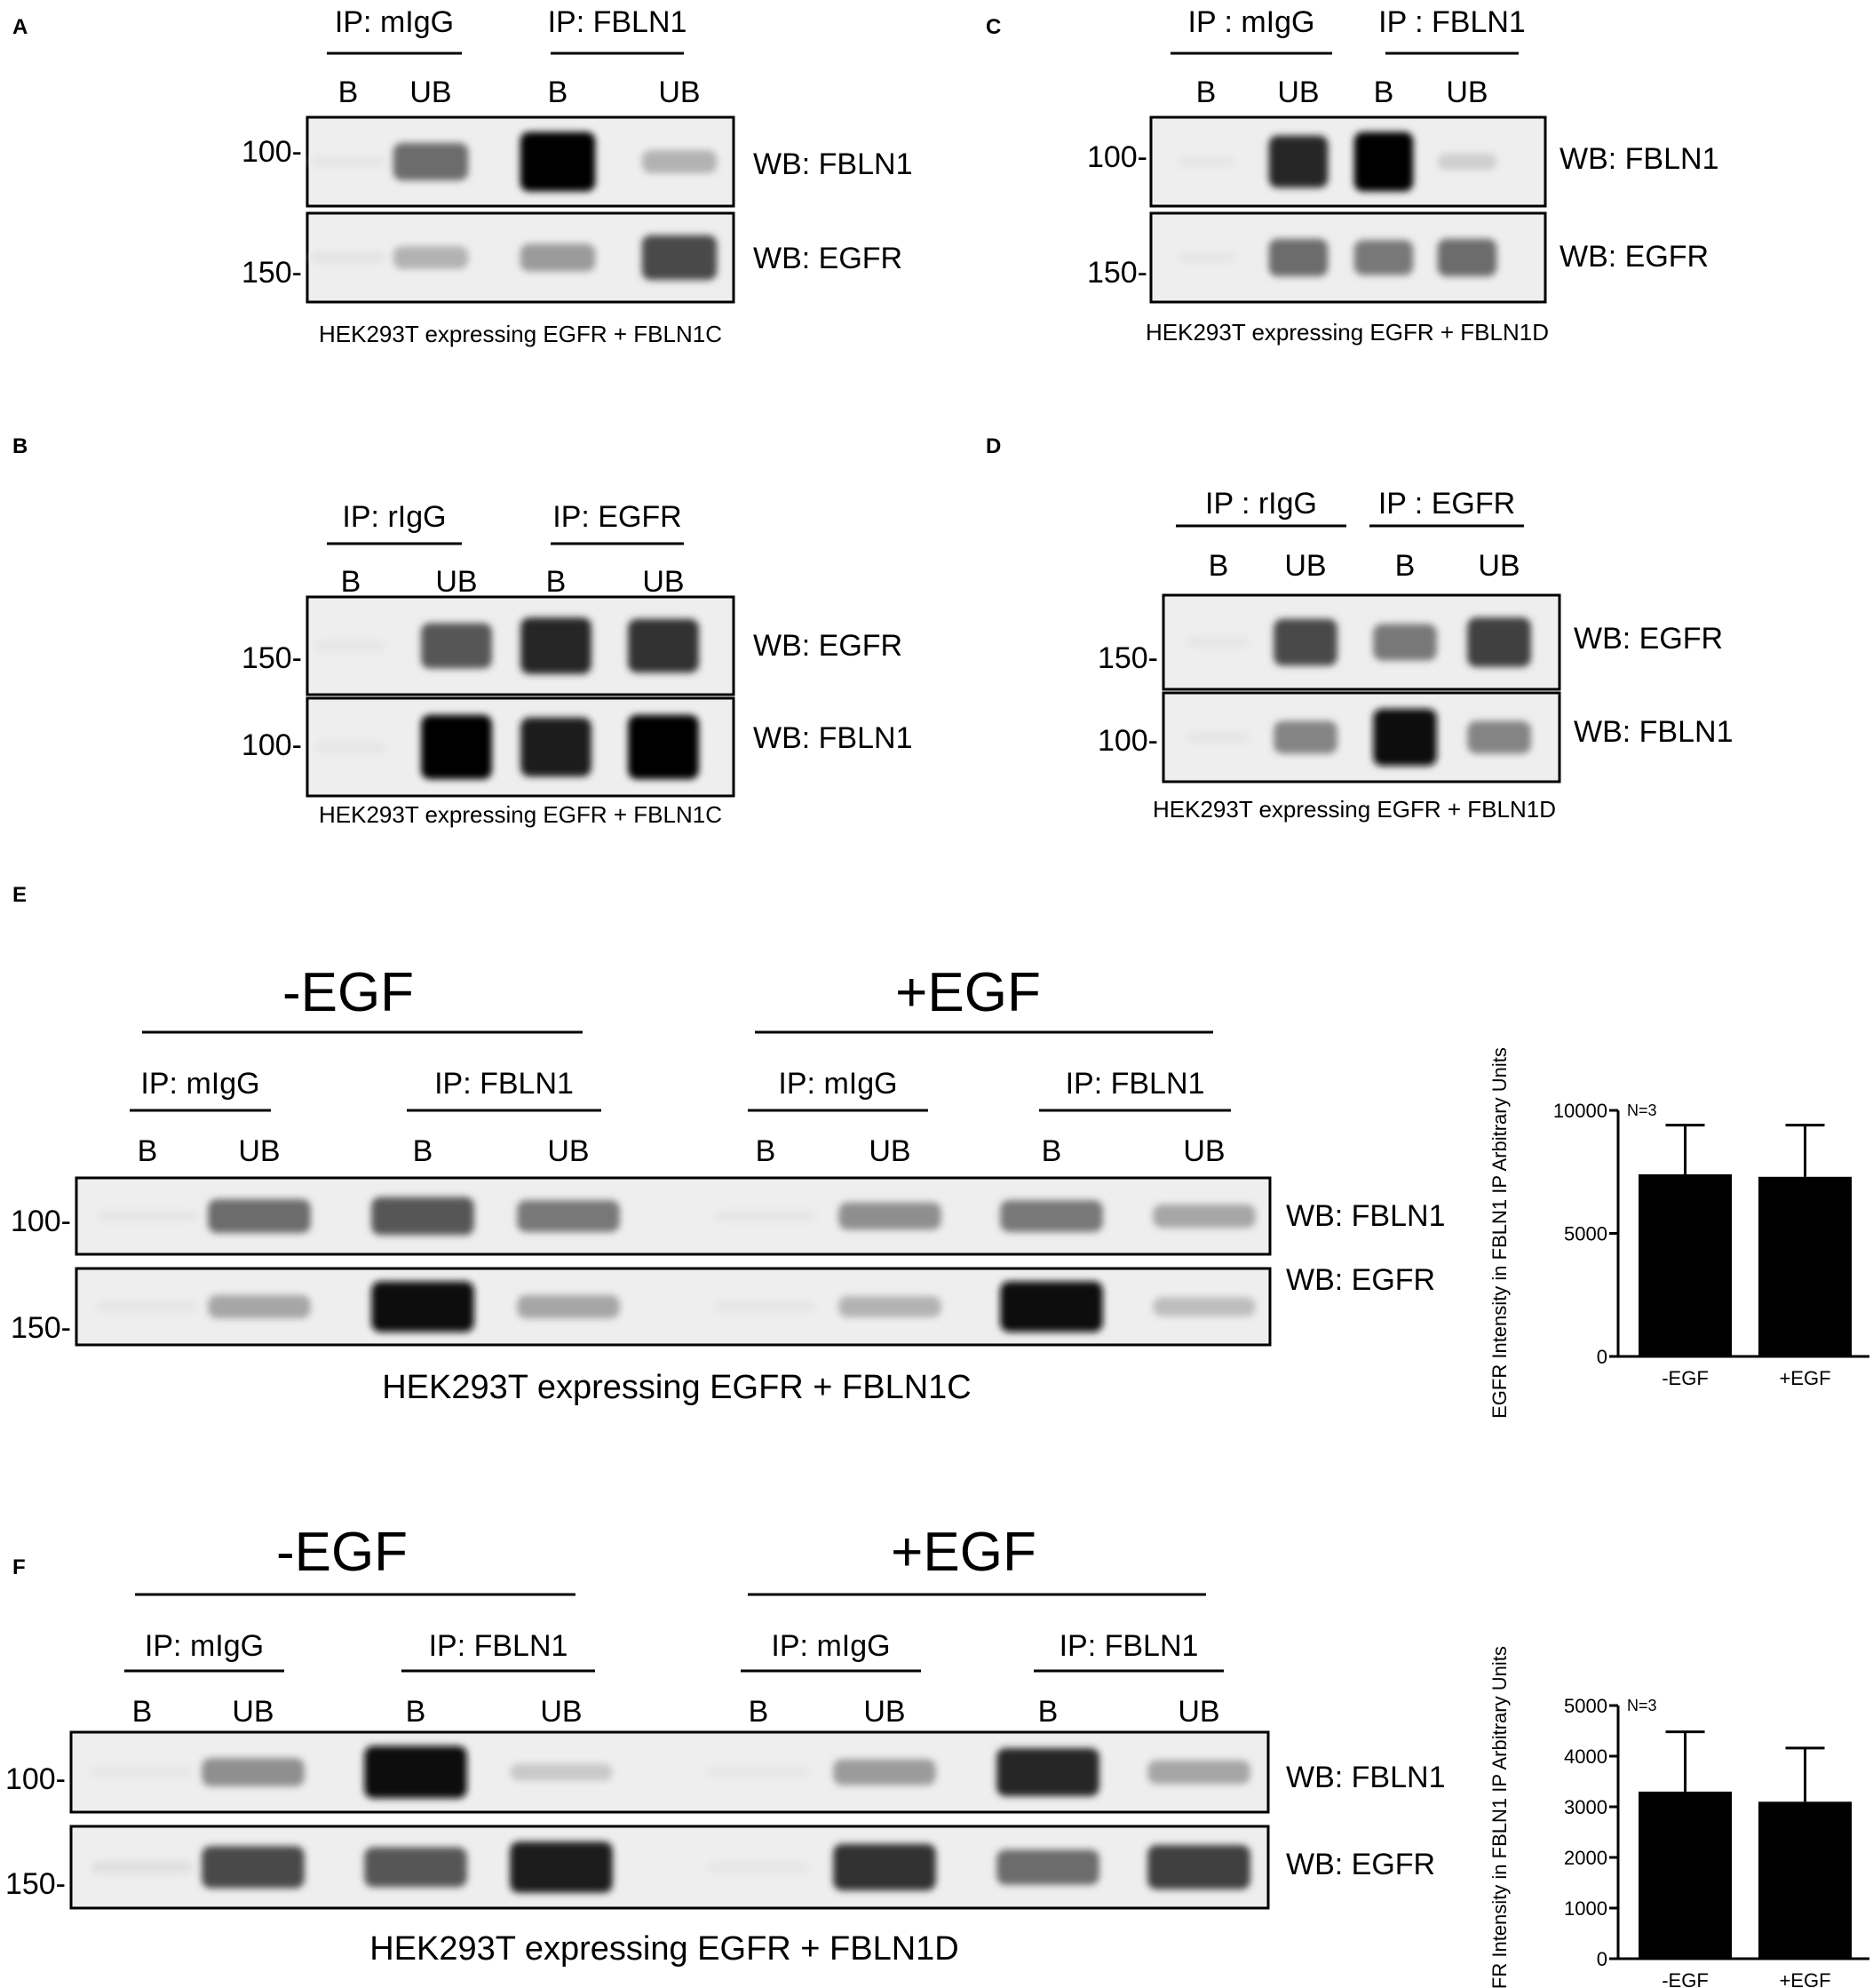 The image size is (1873, 1988). Describe the element at coordinates (1804, 1378) in the screenshot. I see `x-tick-label: +EGF` at that location.